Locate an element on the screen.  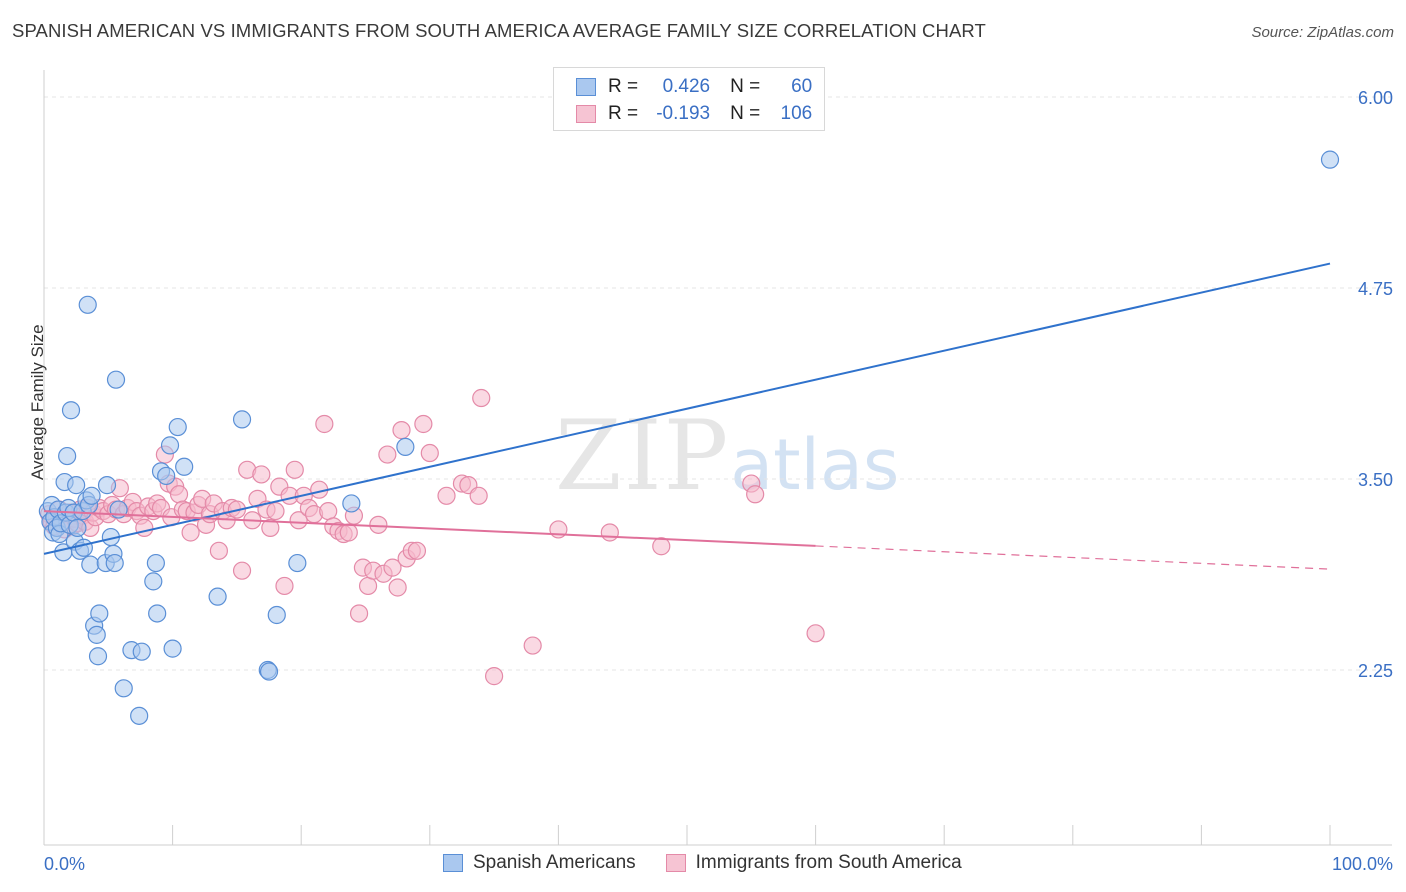
legend-item-spanish: Spanish Americans is located at coordinates (539, 863).